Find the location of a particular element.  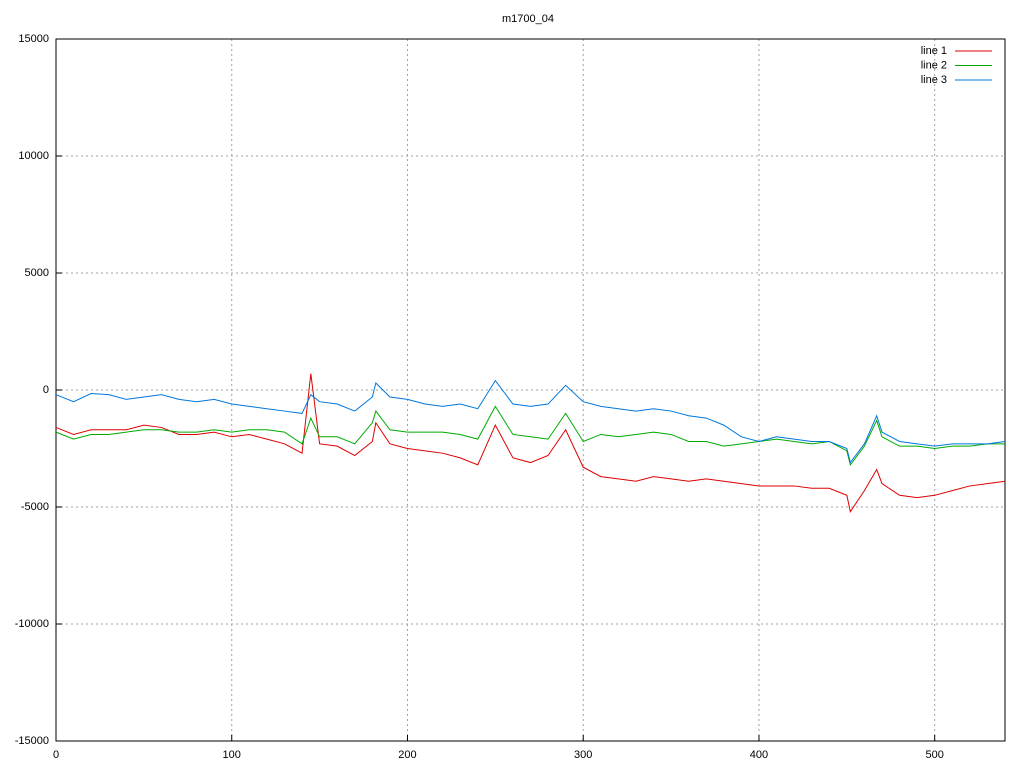

x-tick-label: 0 is located at coordinates (56, 755).